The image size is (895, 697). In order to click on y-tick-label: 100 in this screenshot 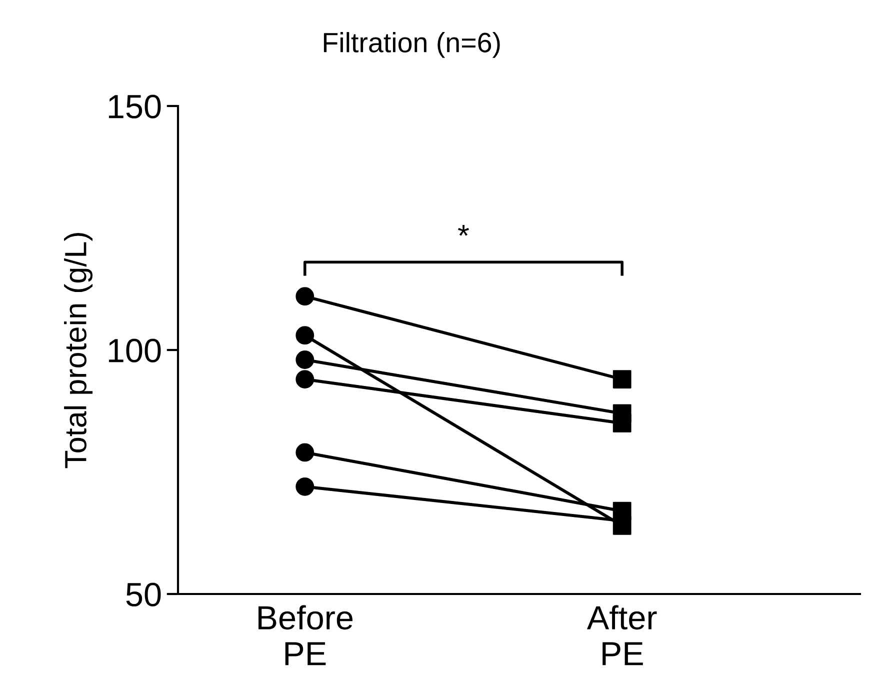, I will do `click(134, 350)`.